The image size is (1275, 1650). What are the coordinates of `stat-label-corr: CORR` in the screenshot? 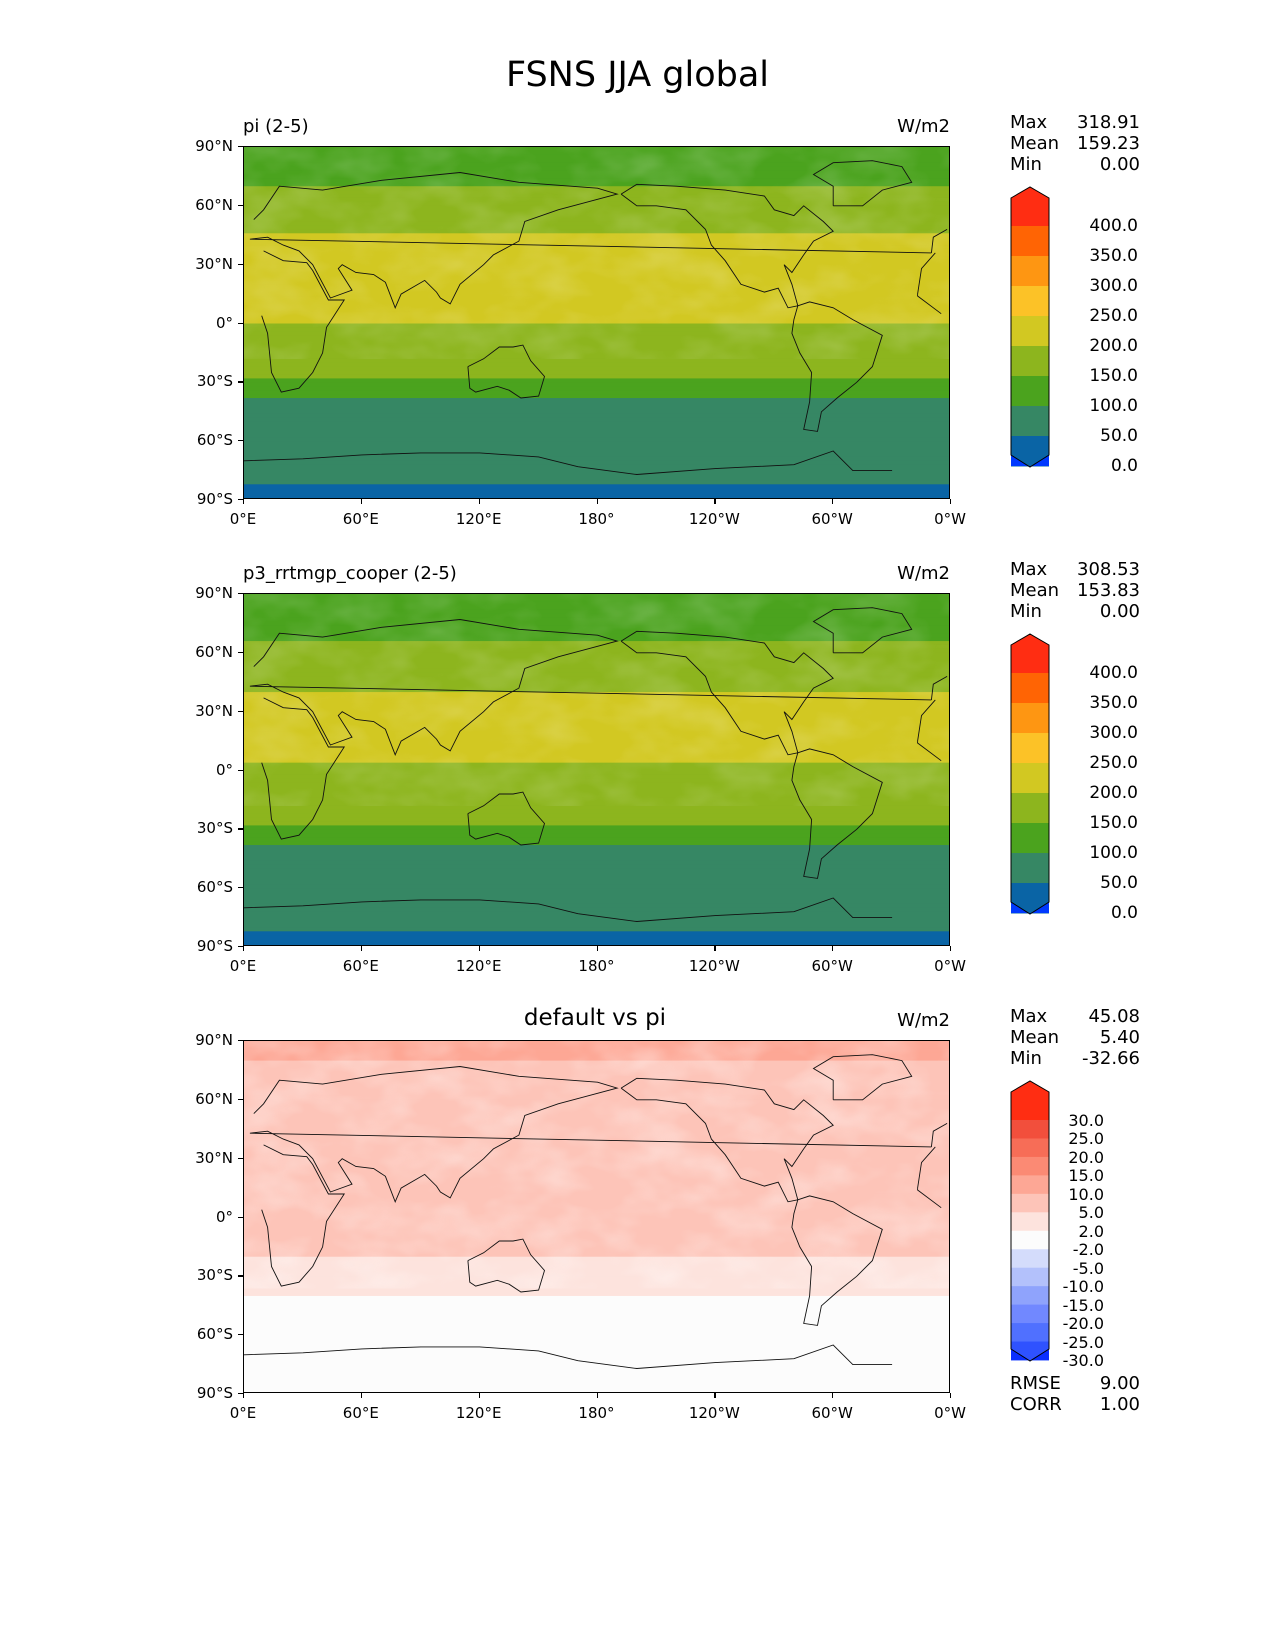 It's located at (1036, 1404).